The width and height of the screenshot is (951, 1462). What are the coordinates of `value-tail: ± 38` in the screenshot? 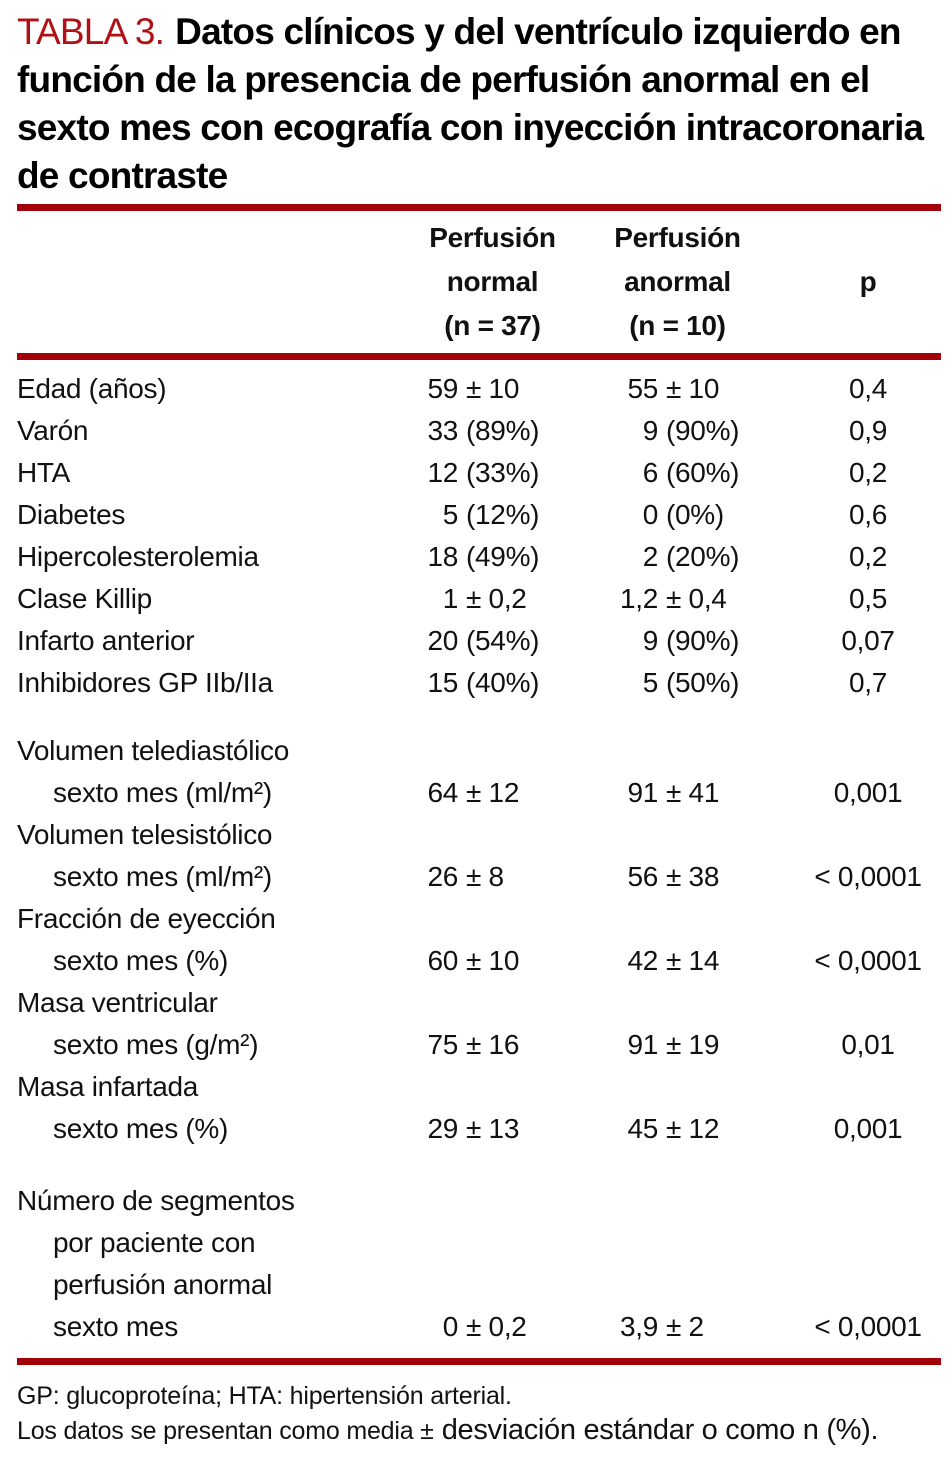 It's located at (693, 876).